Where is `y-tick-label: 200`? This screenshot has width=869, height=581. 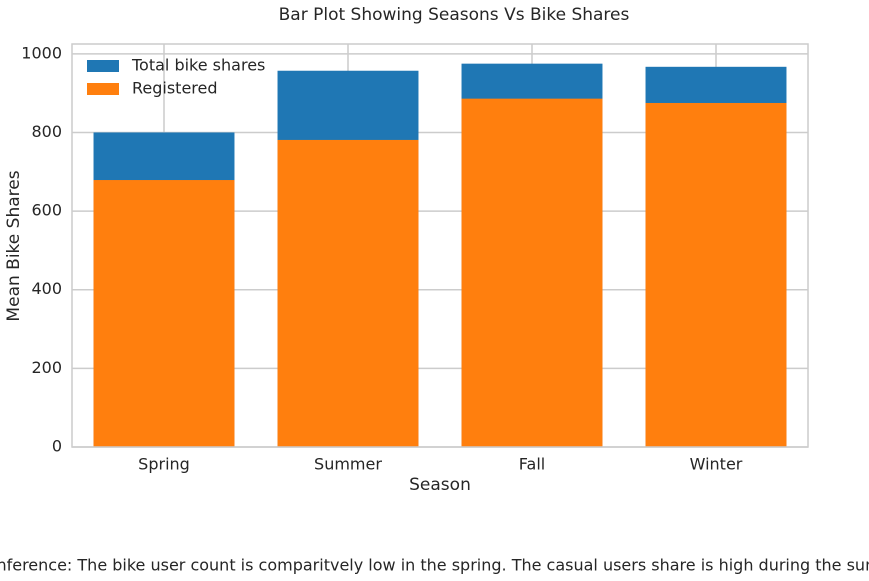 y-tick-label: 200 is located at coordinates (46, 367).